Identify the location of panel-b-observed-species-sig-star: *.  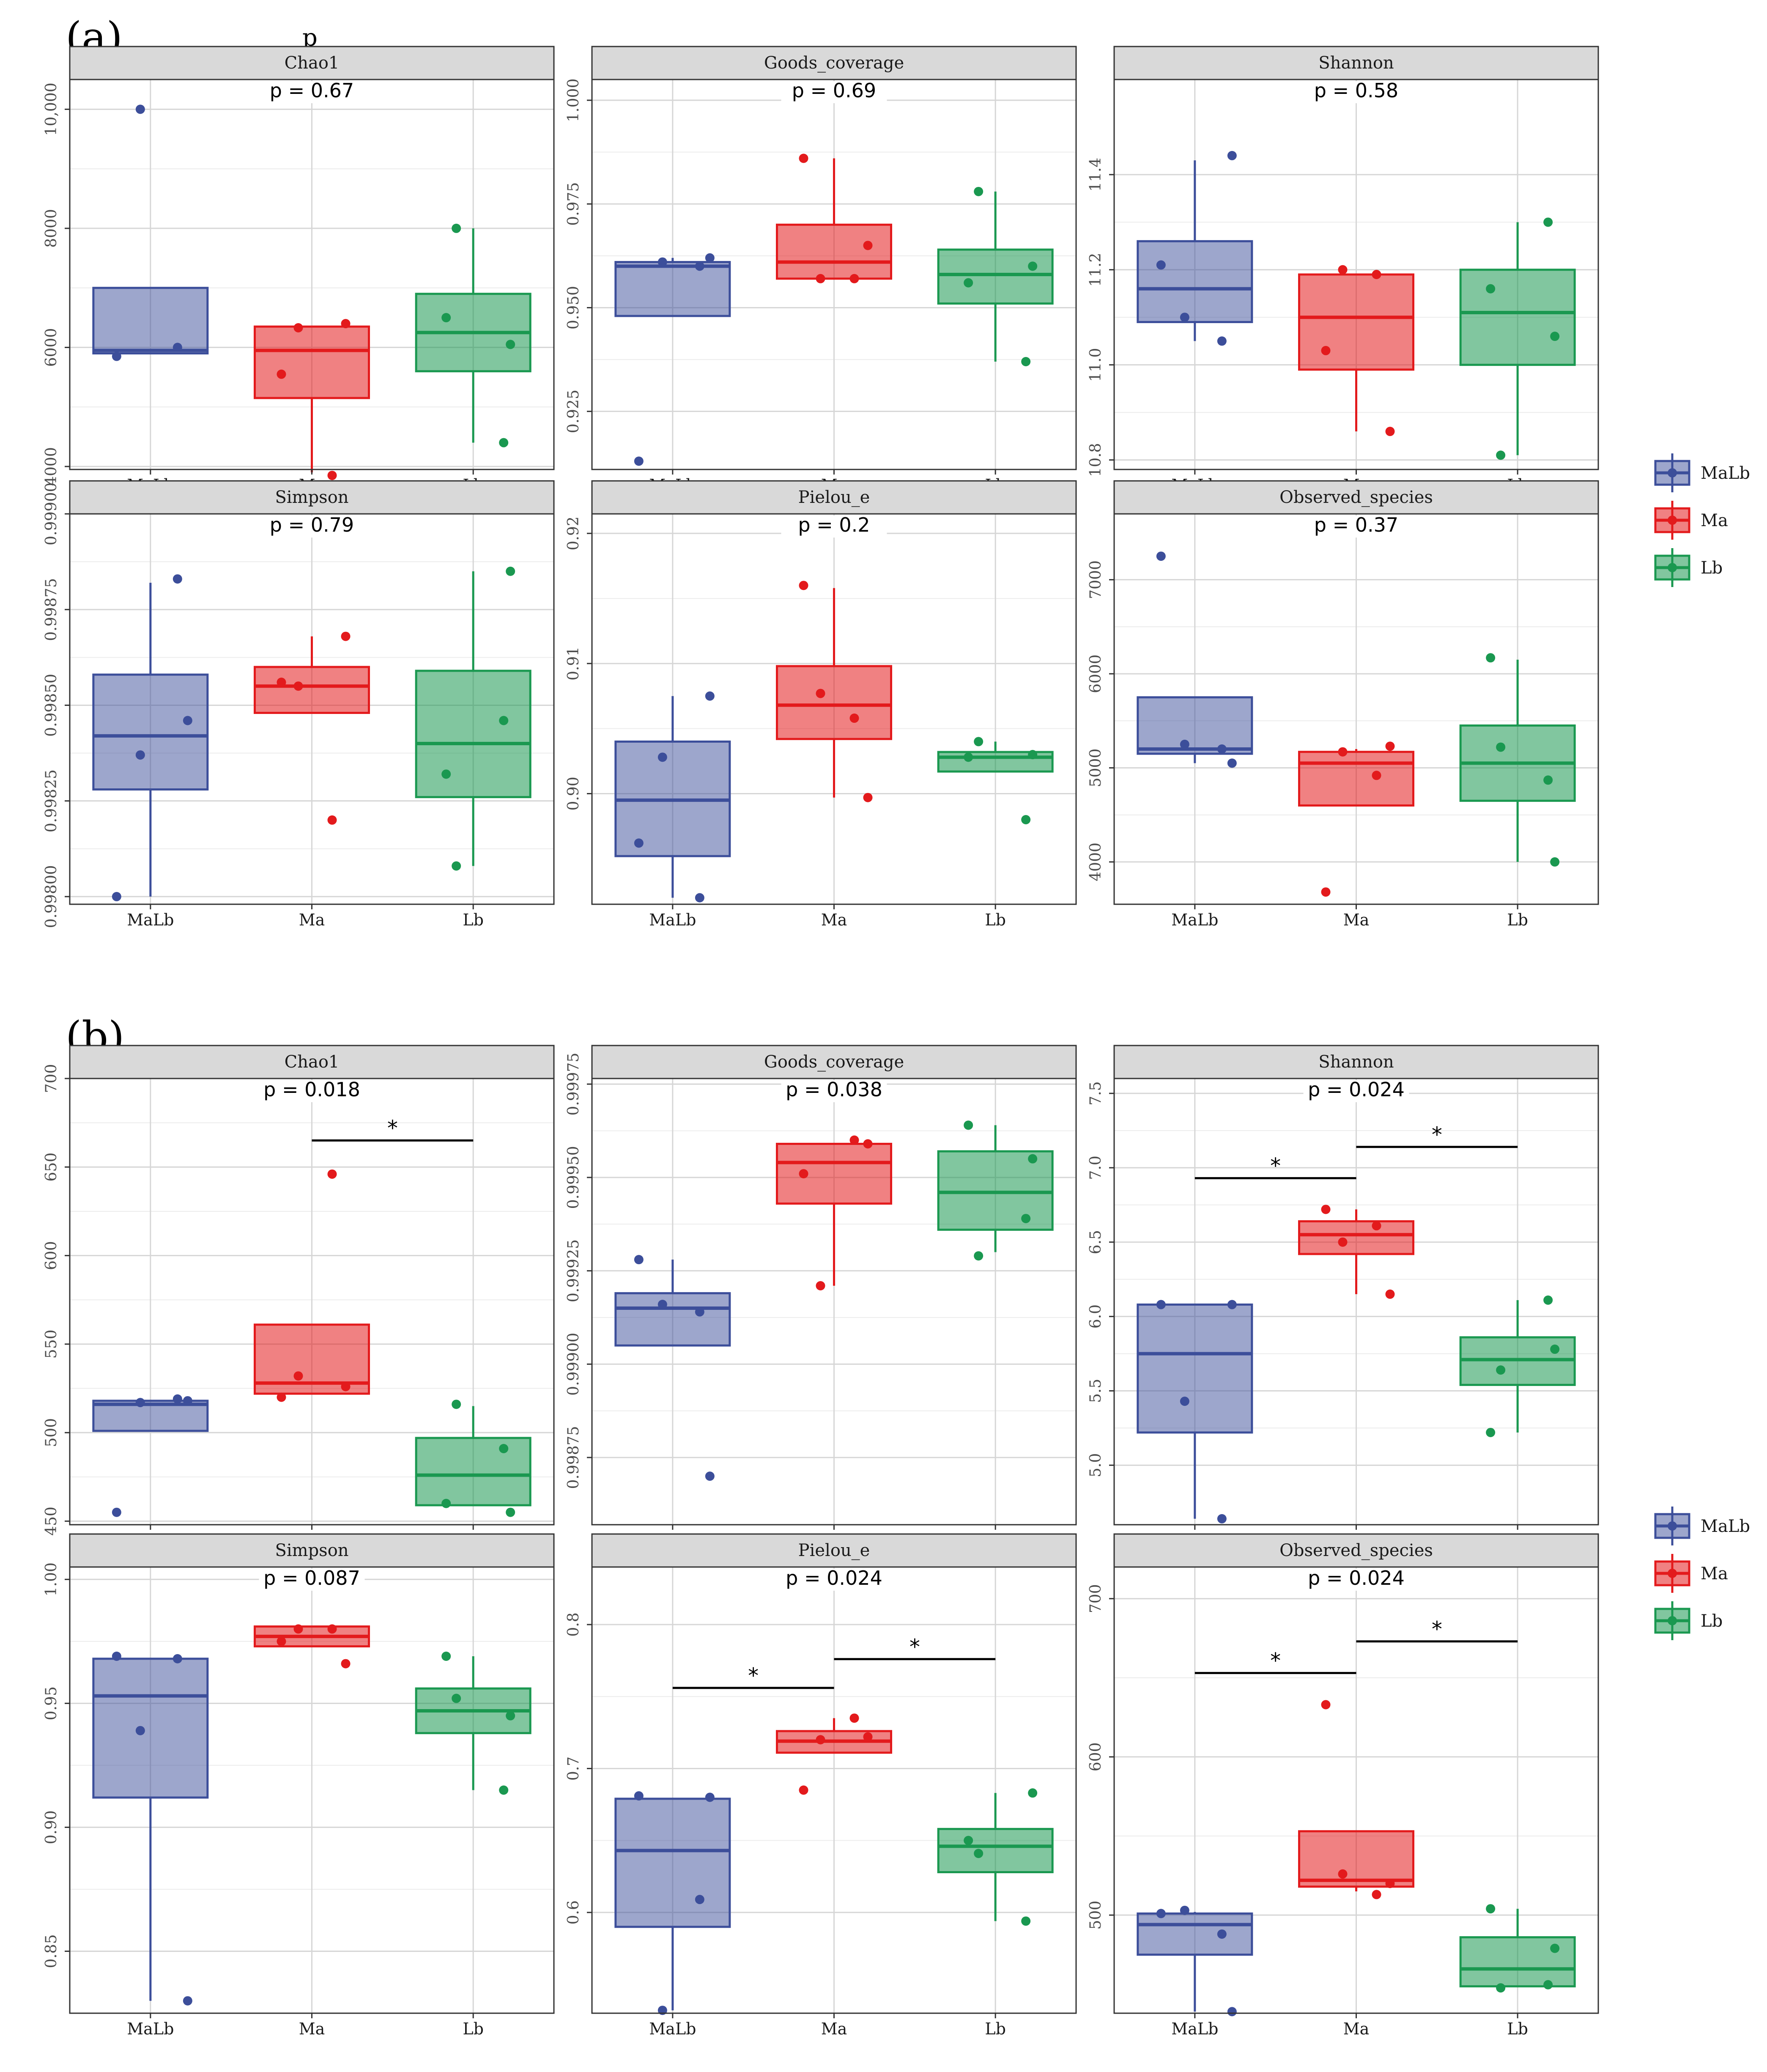
(1437, 1629).